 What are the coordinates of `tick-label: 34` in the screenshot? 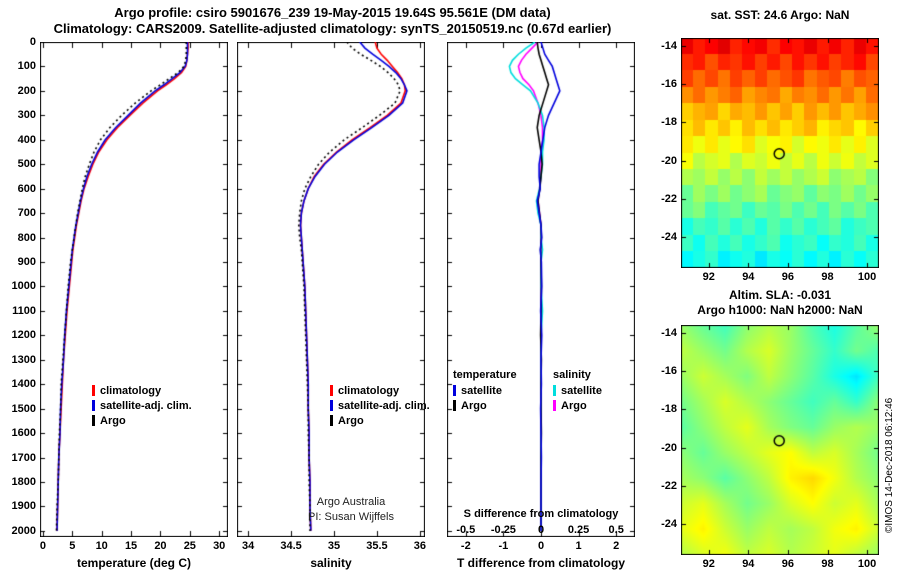 It's located at (248, 546).